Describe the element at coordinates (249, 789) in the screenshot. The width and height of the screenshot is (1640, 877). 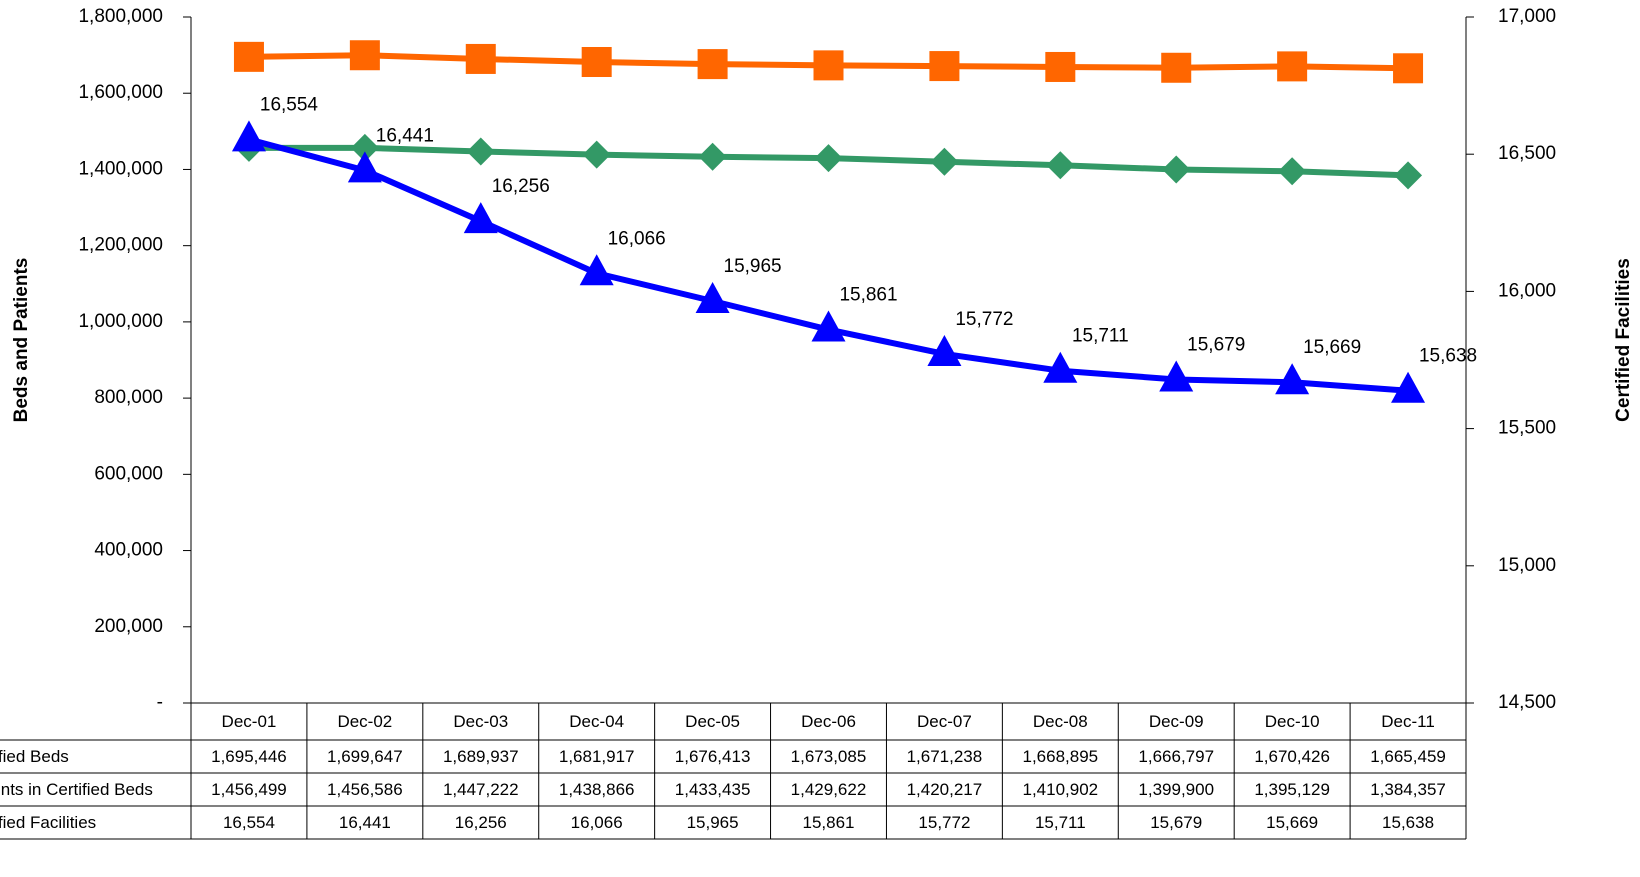
I see `table-cell: 1,456,499` at that location.